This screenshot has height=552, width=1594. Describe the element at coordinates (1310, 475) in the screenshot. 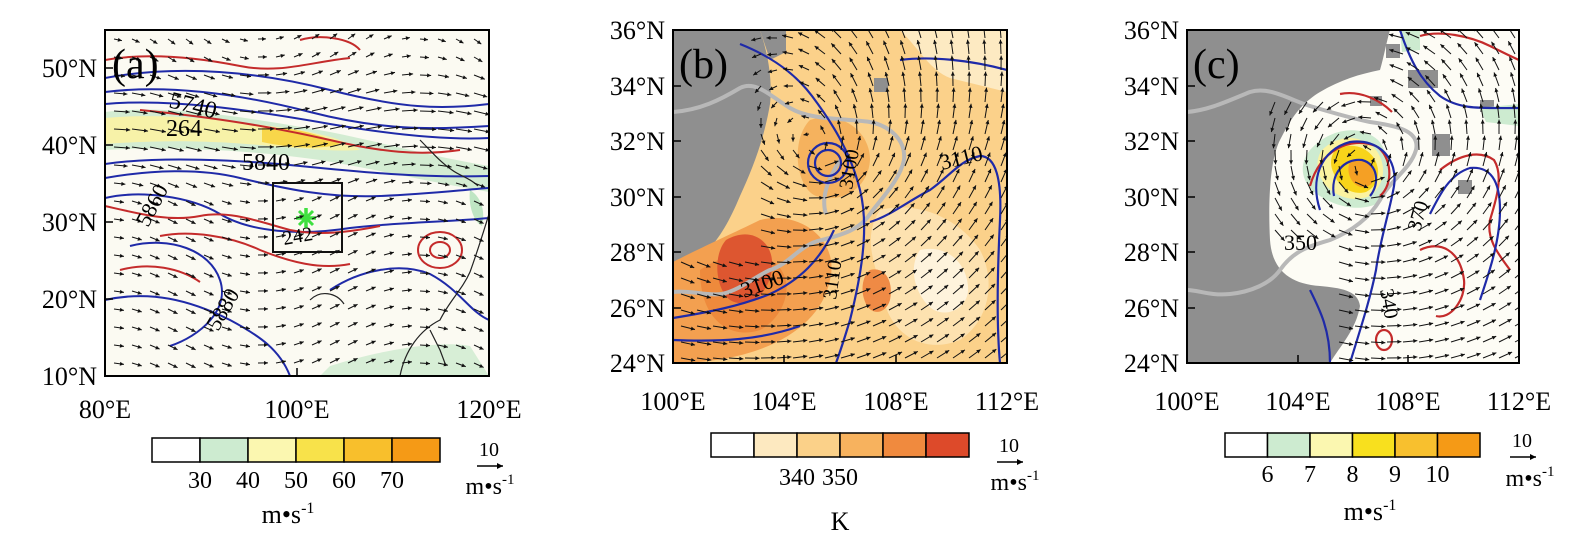

I see `colorbar-tick-label: 7` at that location.